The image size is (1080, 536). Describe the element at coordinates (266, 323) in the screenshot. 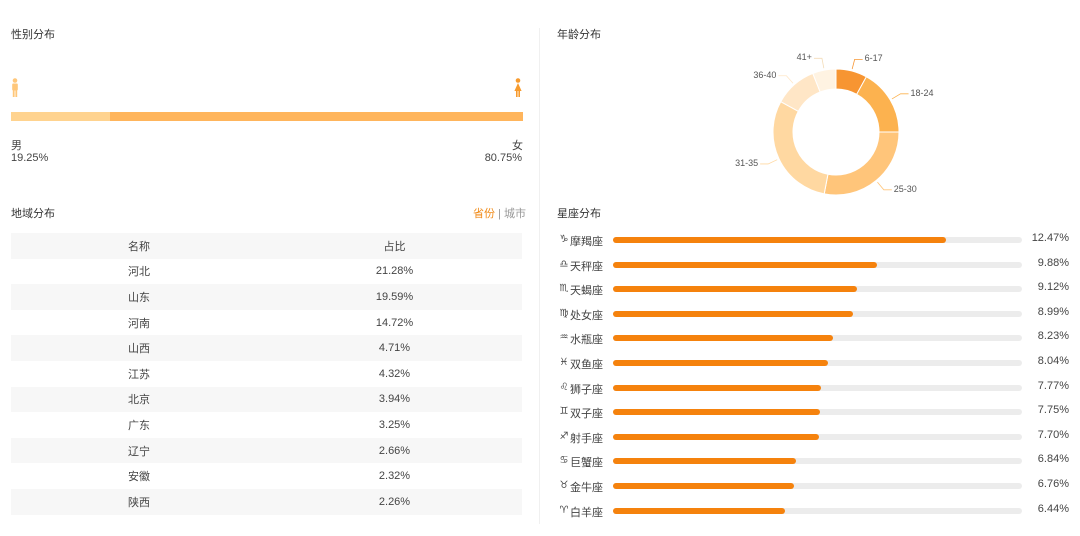

I see `table-row: 河南 14.72%` at that location.